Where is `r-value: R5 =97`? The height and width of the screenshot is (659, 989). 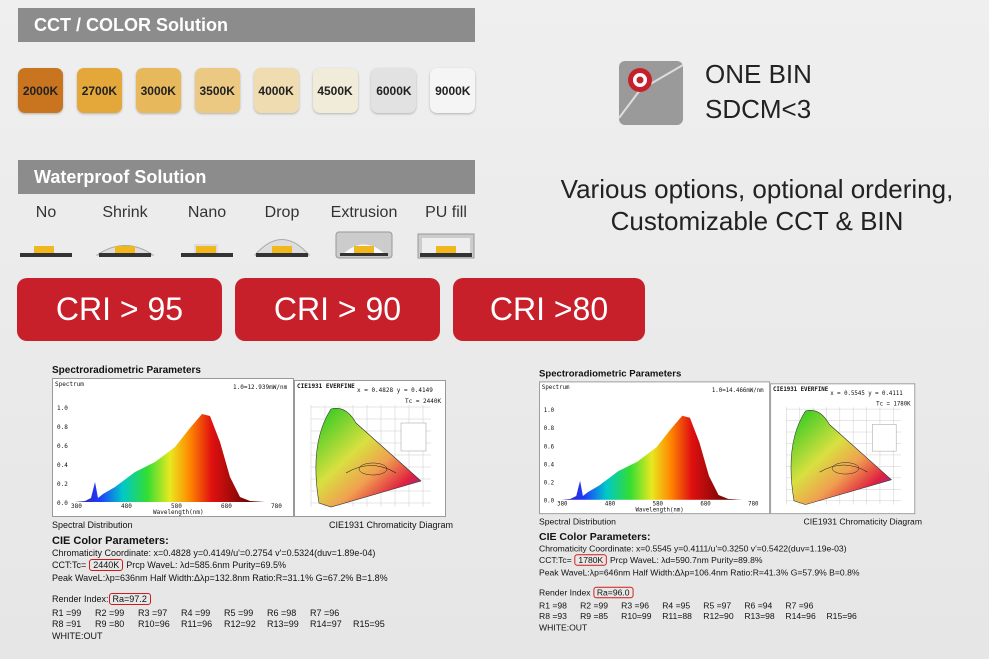 r-value: R5 =97 is located at coordinates (717, 606).